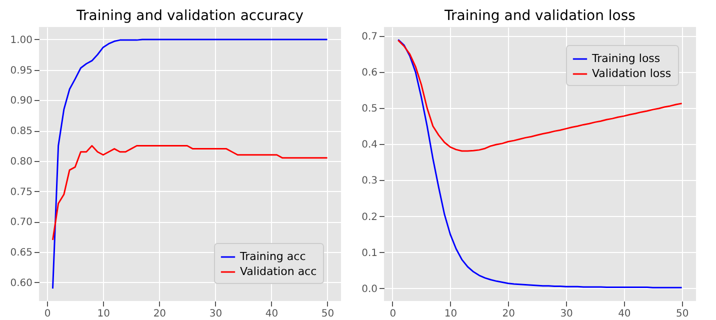  What do you see at coordinates (189, 16) in the screenshot?
I see `chart-title: Training and validation accuracy` at bounding box center [189, 16].